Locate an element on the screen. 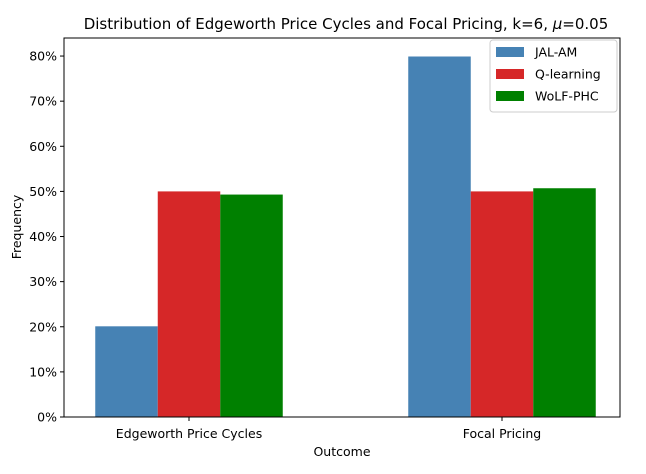  y-tick-label: 10% is located at coordinates (43, 371).